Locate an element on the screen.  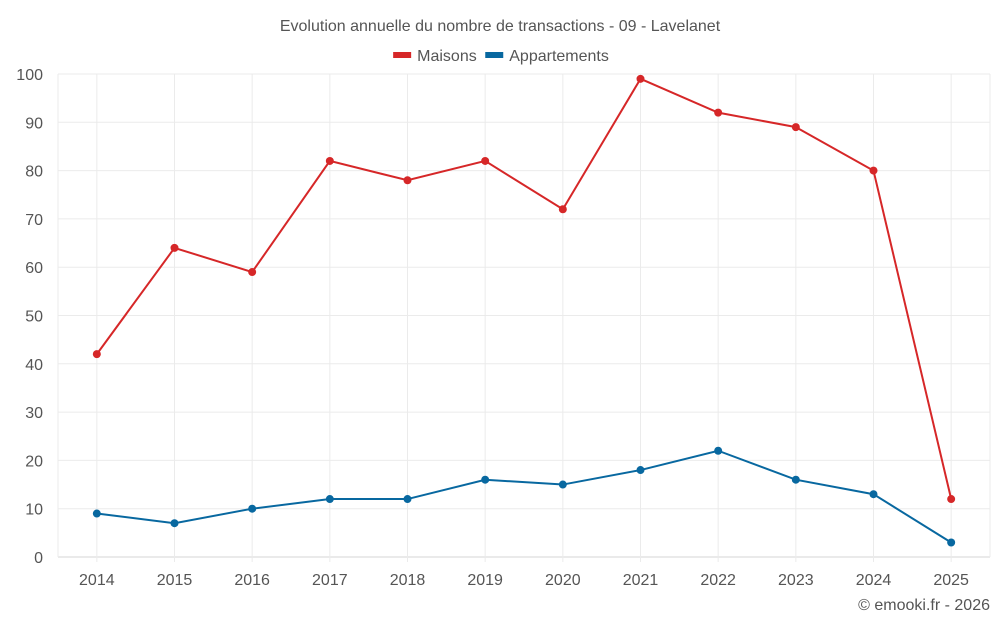
x-tick-label: 2014 is located at coordinates (97, 580).